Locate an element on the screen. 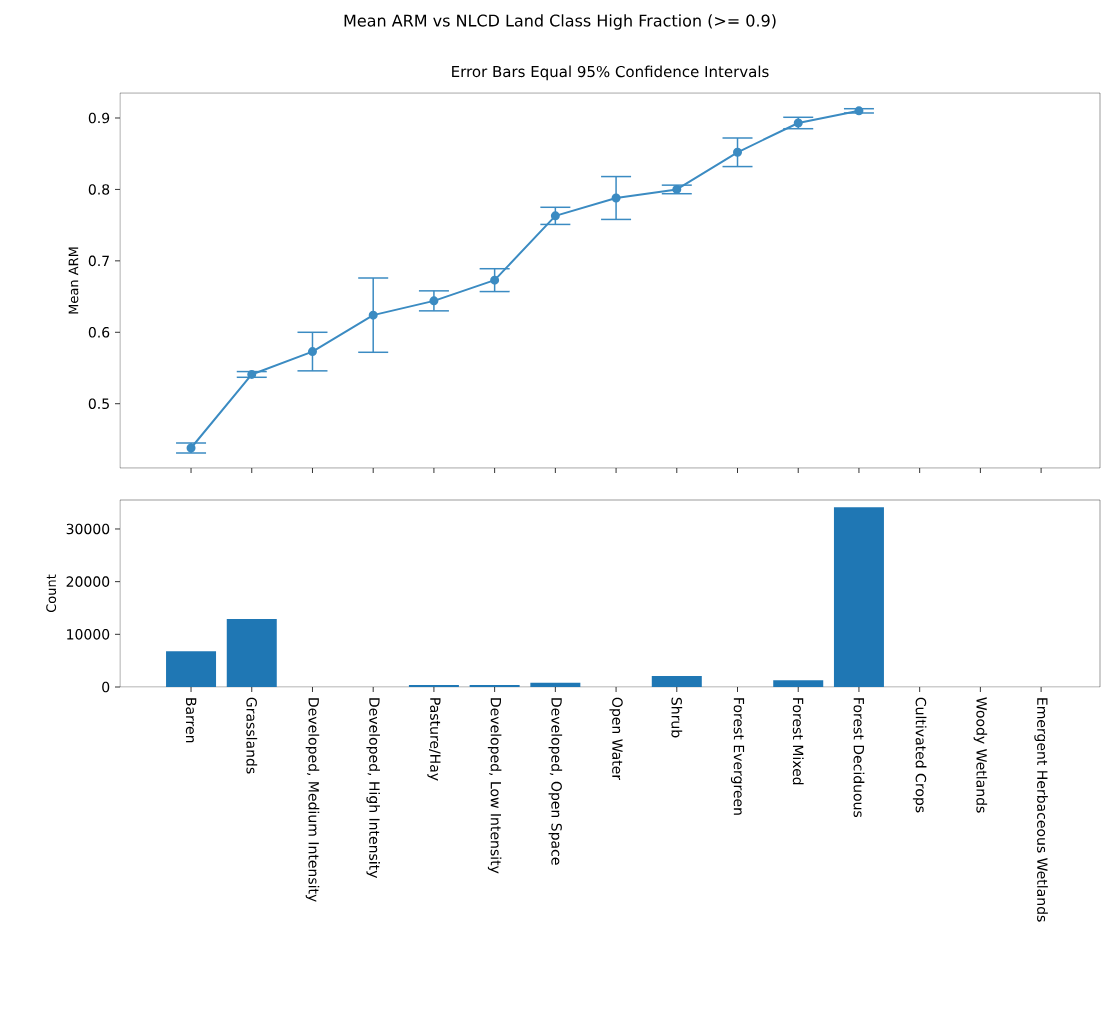  x-tick-label: Pasture/Hay is located at coordinates (434, 739).